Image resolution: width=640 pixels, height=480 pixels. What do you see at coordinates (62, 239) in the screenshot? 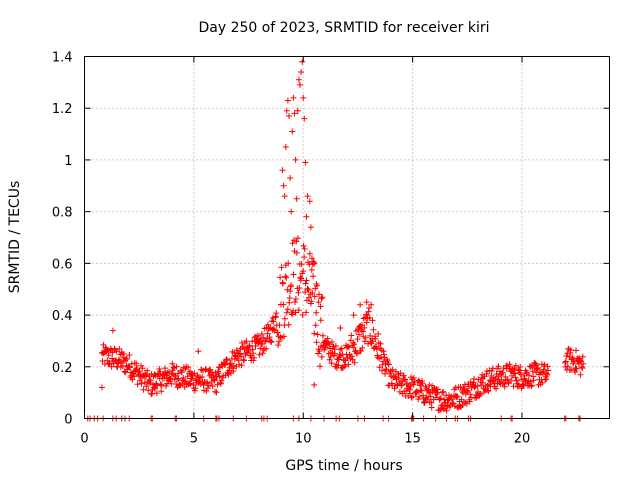
I see `y-tick-labels: 0 0.2 0.4 0.6 0.8 1 1.2 1.4` at bounding box center [62, 239].